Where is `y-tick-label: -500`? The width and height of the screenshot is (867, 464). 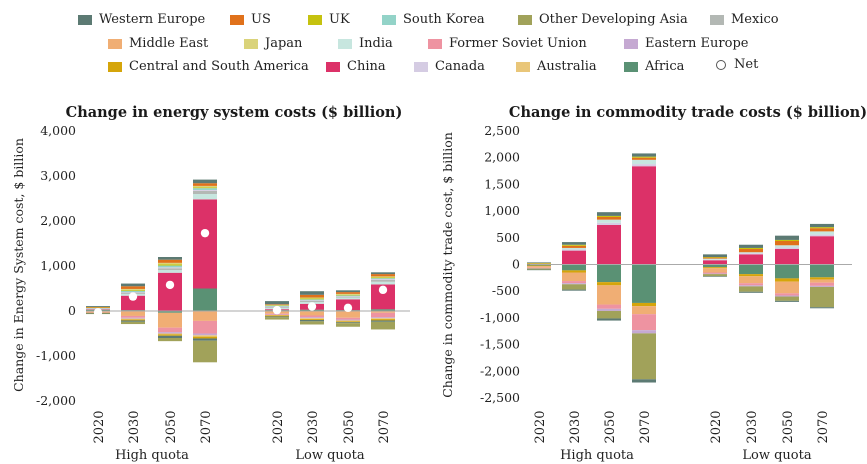
y-tick-label: -500 is located at coordinates (506, 290).